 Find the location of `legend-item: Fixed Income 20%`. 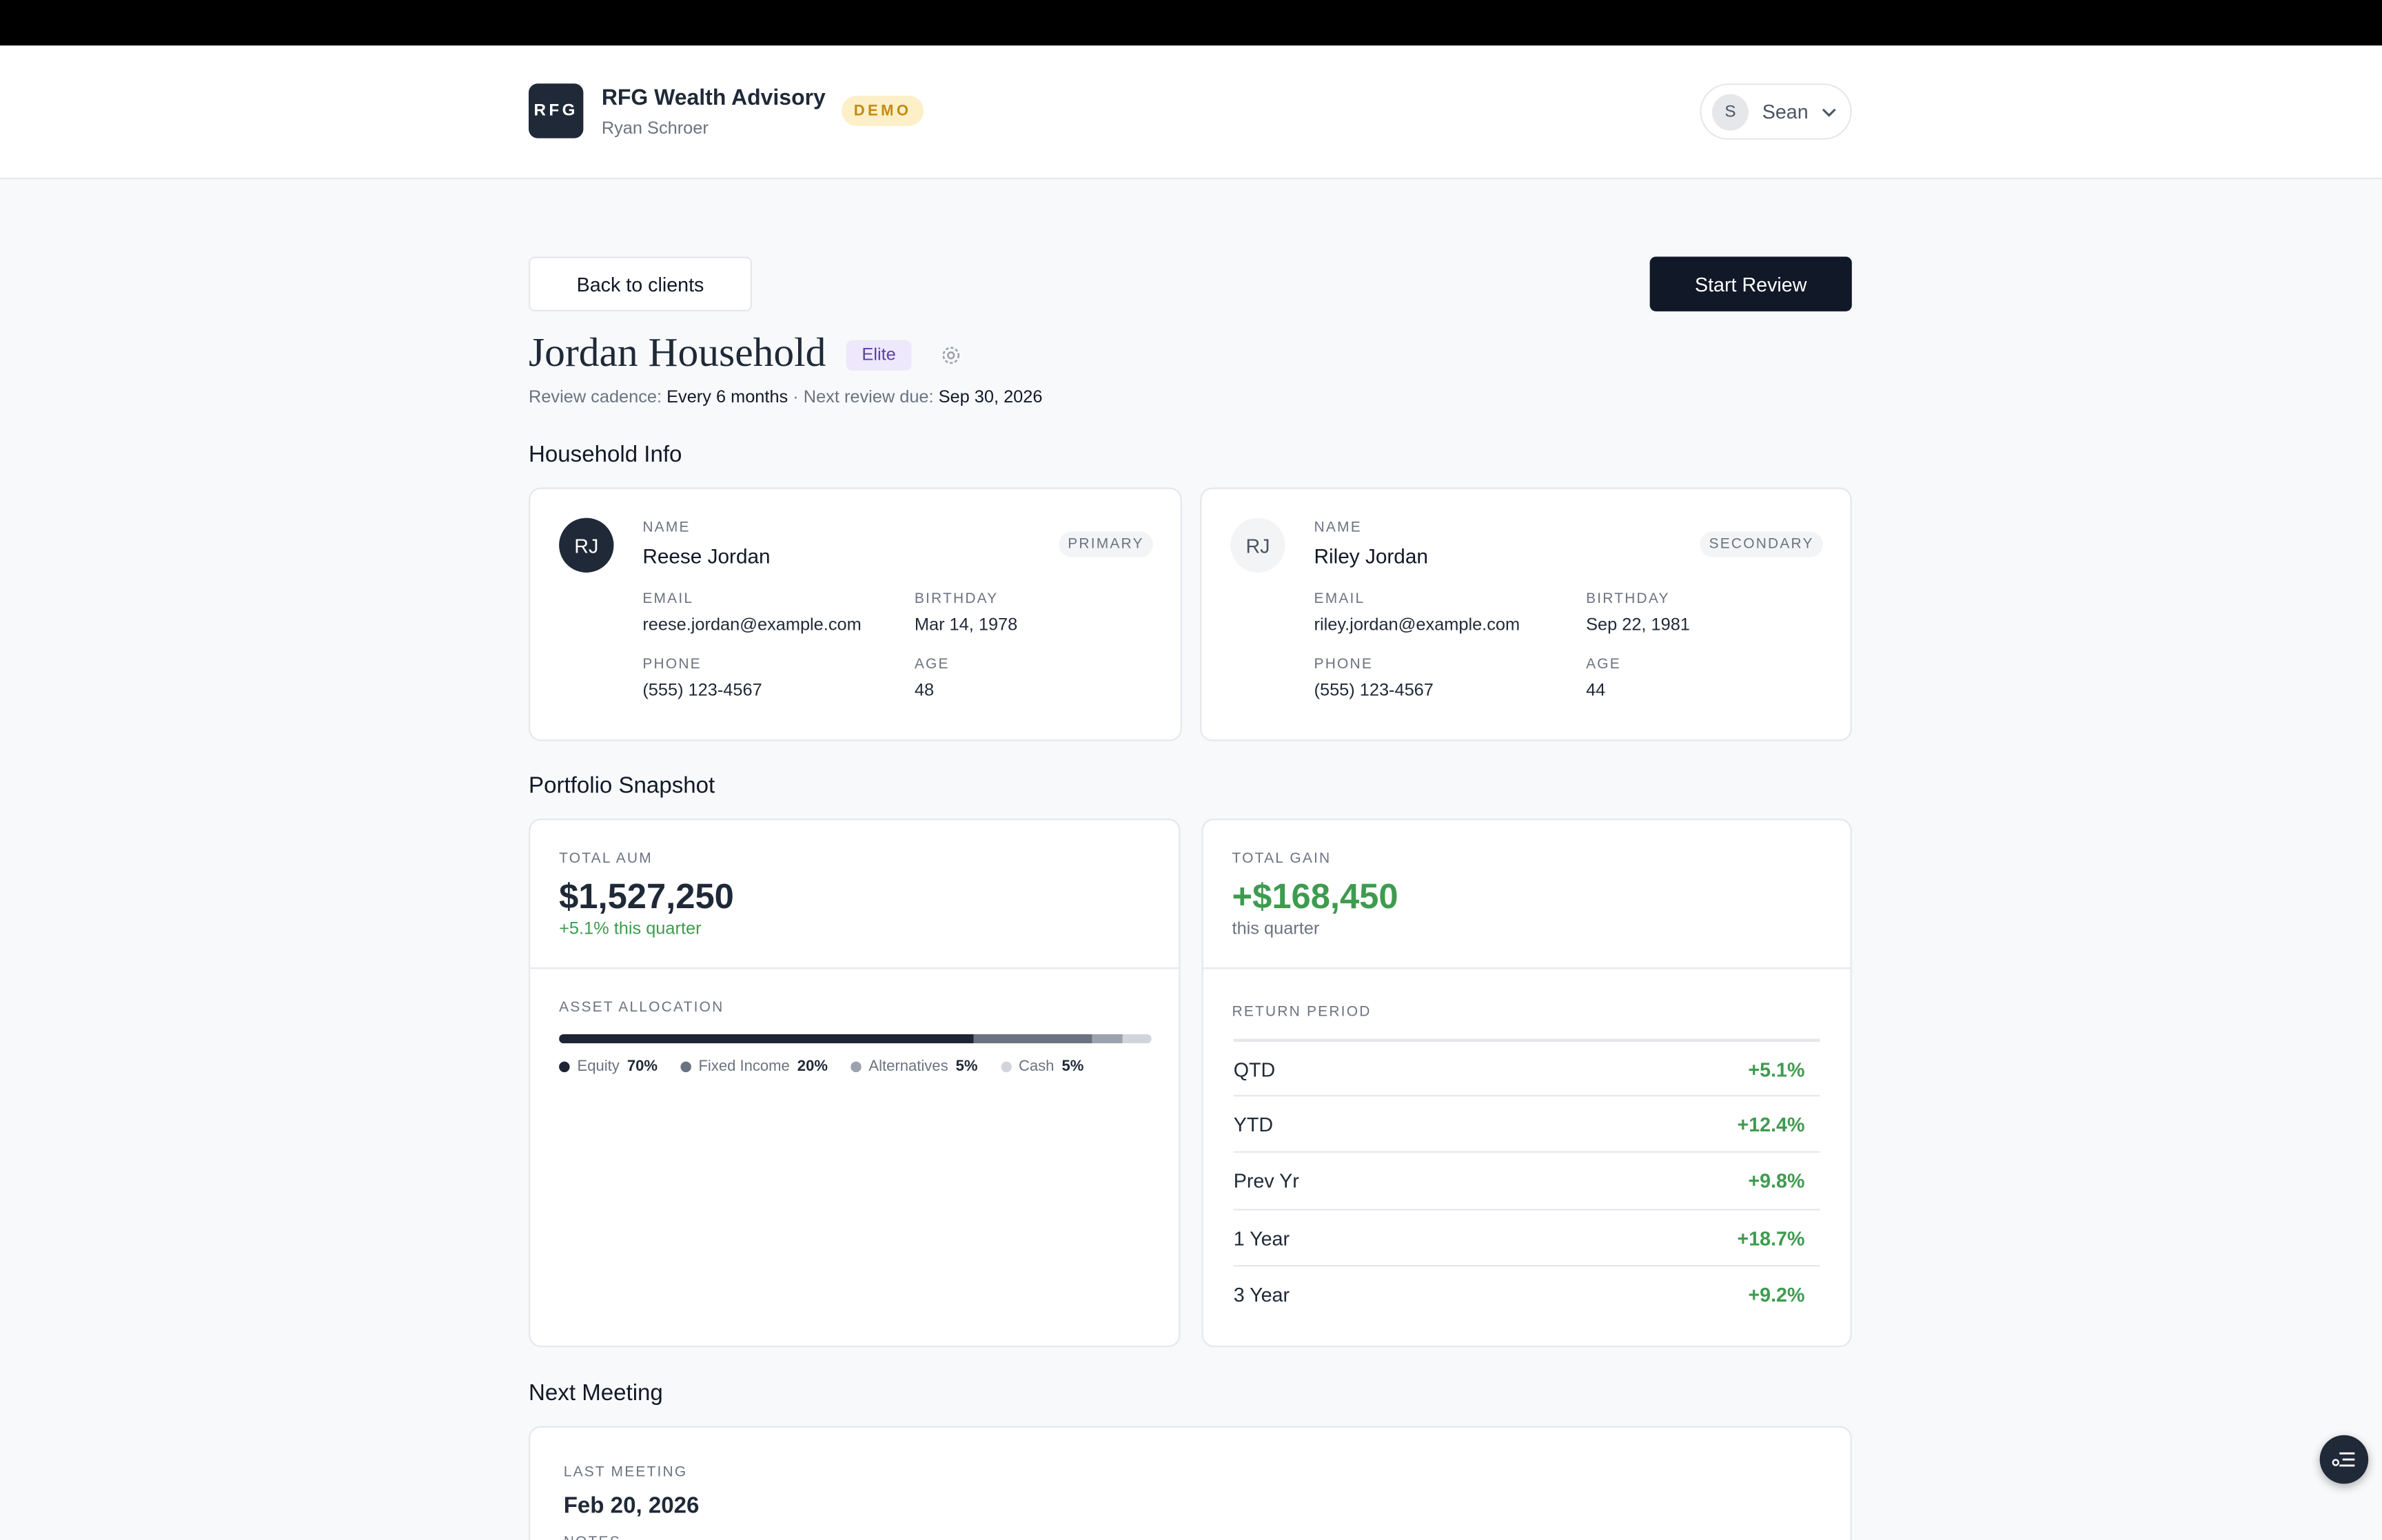

legend-item: Fixed Income 20% is located at coordinates (754, 1067).